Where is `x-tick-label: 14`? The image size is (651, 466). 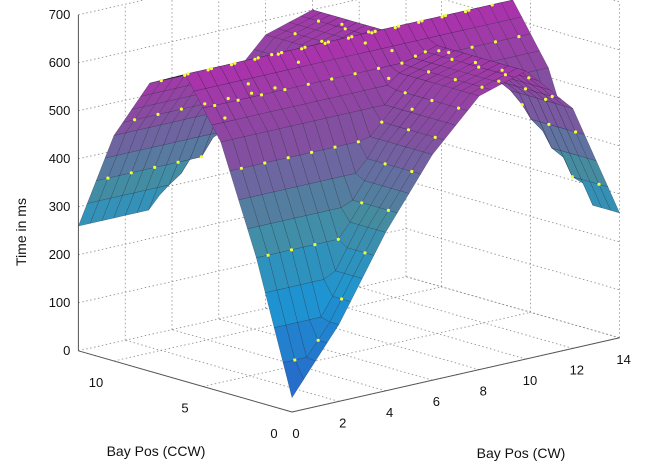 x-tick-label: 14 is located at coordinates (623, 359).